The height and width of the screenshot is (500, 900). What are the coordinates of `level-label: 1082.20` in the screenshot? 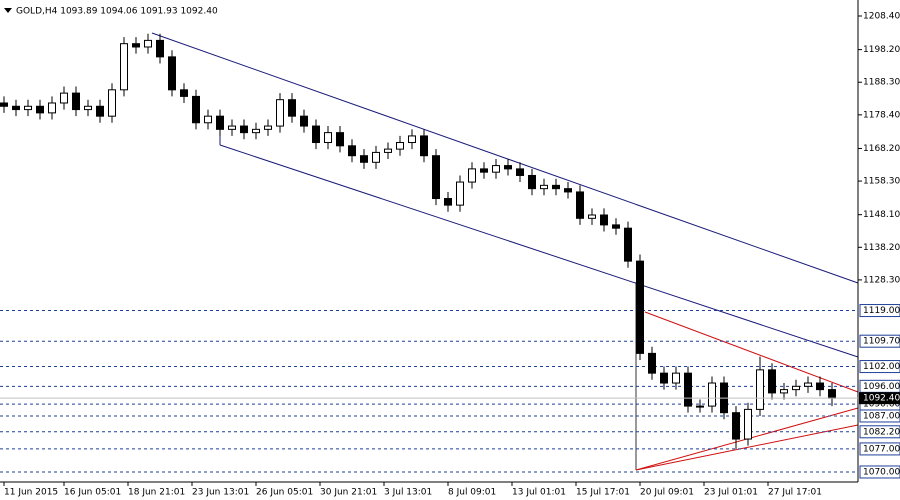 It's located at (881, 432).